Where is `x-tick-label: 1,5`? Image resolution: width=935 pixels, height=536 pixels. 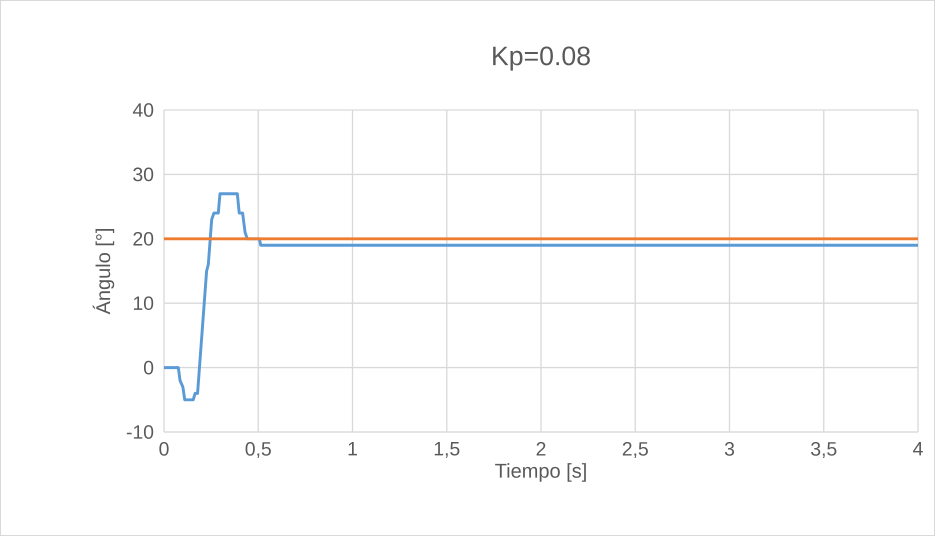
x-tick-label: 1,5 is located at coordinates (447, 450).